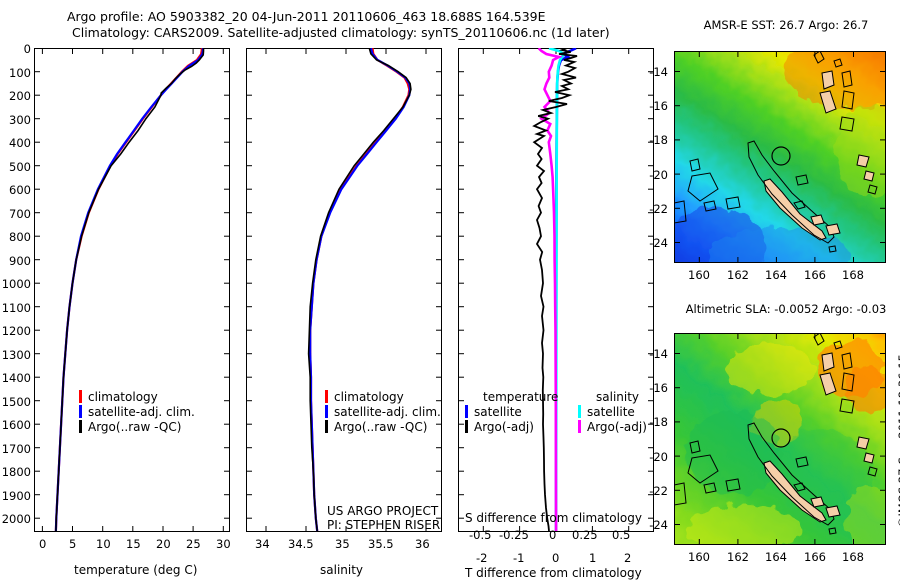  Describe the element at coordinates (776, 557) in the screenshot. I see `sla-xtick-164: 164` at that location.